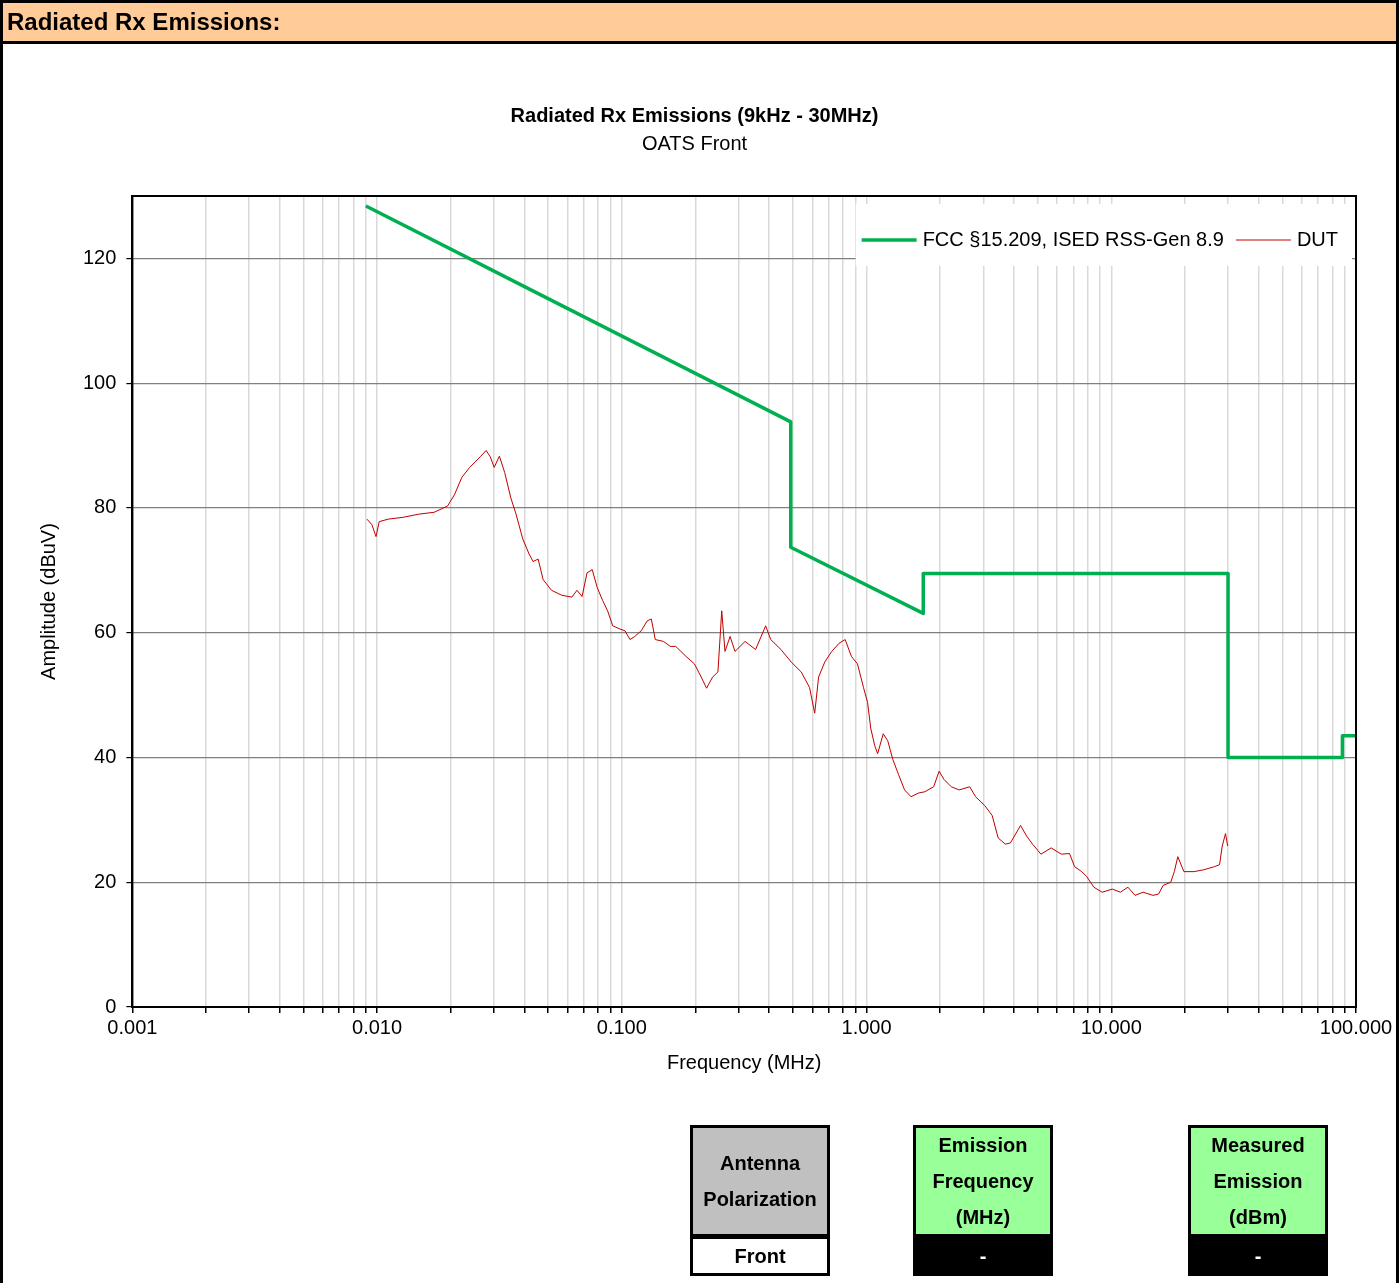 The image size is (1399, 1283). What do you see at coordinates (744, 1061) in the screenshot?
I see `x-axis-title: Frequency (MHz)` at bounding box center [744, 1061].